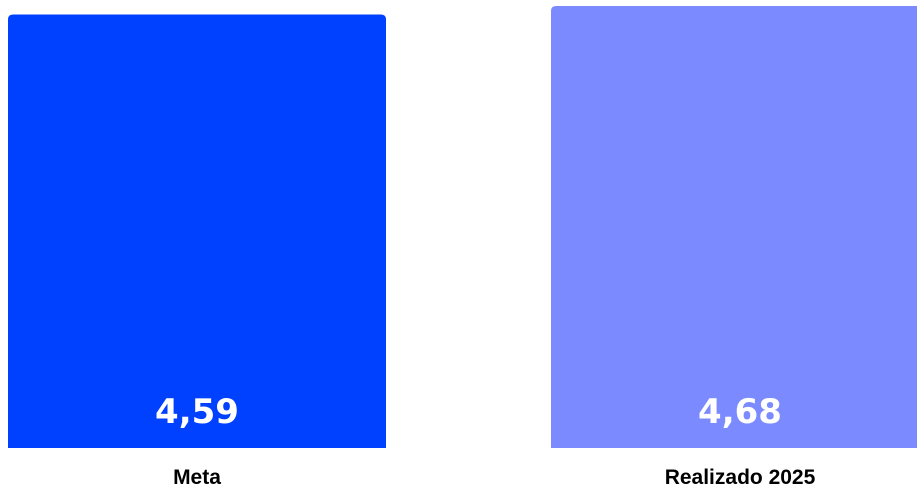 The width and height of the screenshot is (917, 487). Describe the element at coordinates (740, 476) in the screenshot. I see `category-label: Realizado 2025` at that location.